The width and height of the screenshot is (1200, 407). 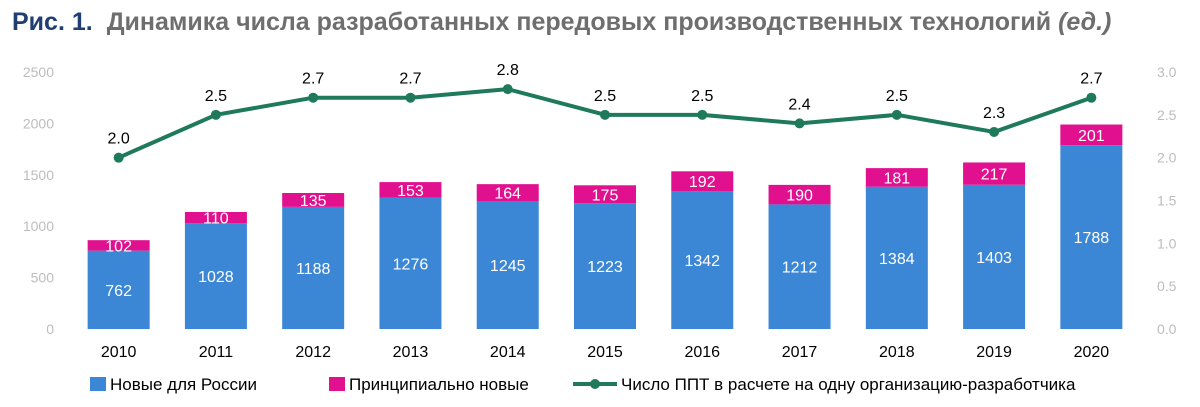 What do you see at coordinates (605, 352) in the screenshot?
I see `x-tick-label: 2015` at bounding box center [605, 352].